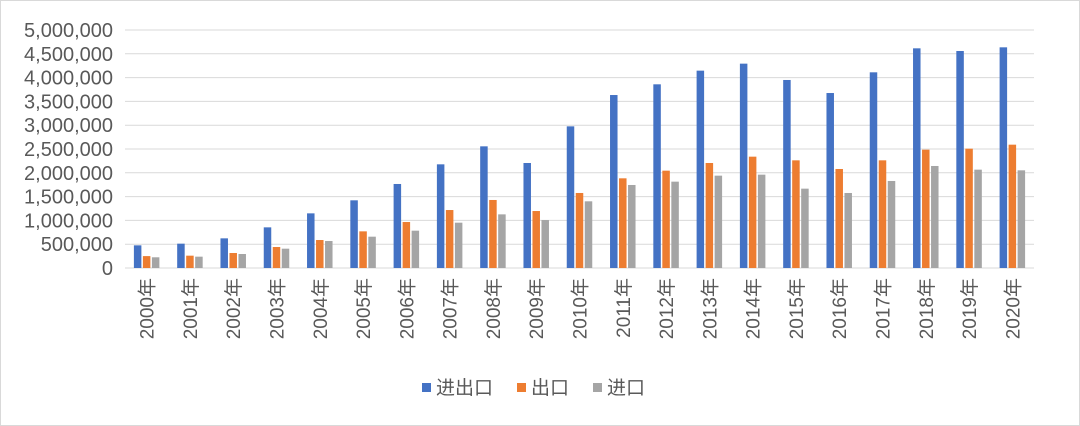 The width and height of the screenshot is (1080, 426). I want to click on y-tick-label: 1,000,000, so click(68, 221).